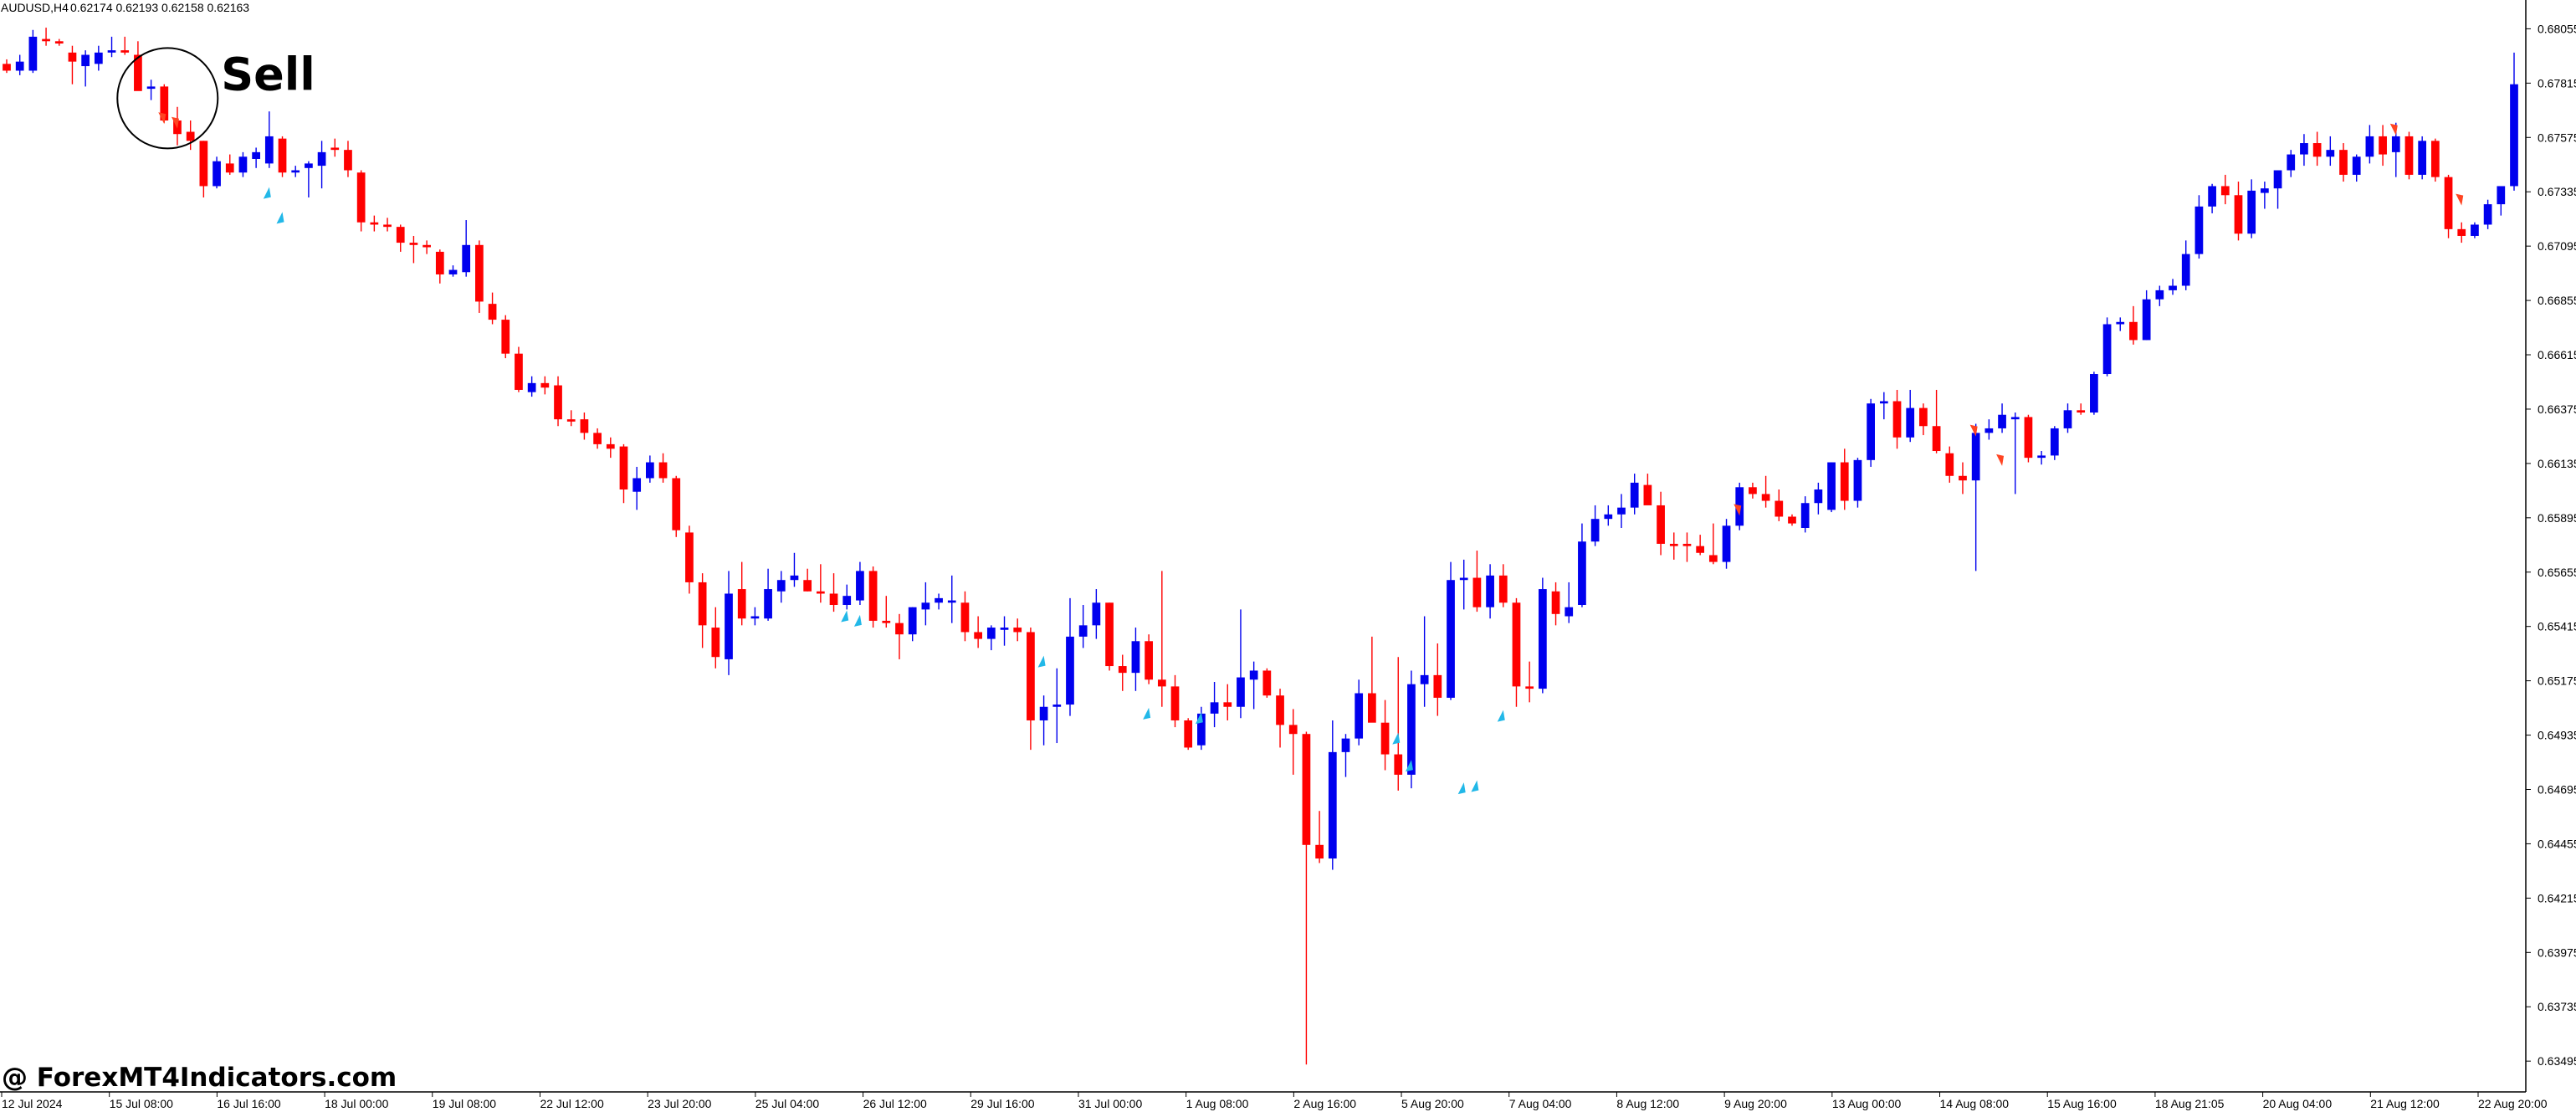 The width and height of the screenshot is (2576, 1112). What do you see at coordinates (680, 1103) in the screenshot?
I see `time-tick-label: 23 Jul 20:00` at bounding box center [680, 1103].